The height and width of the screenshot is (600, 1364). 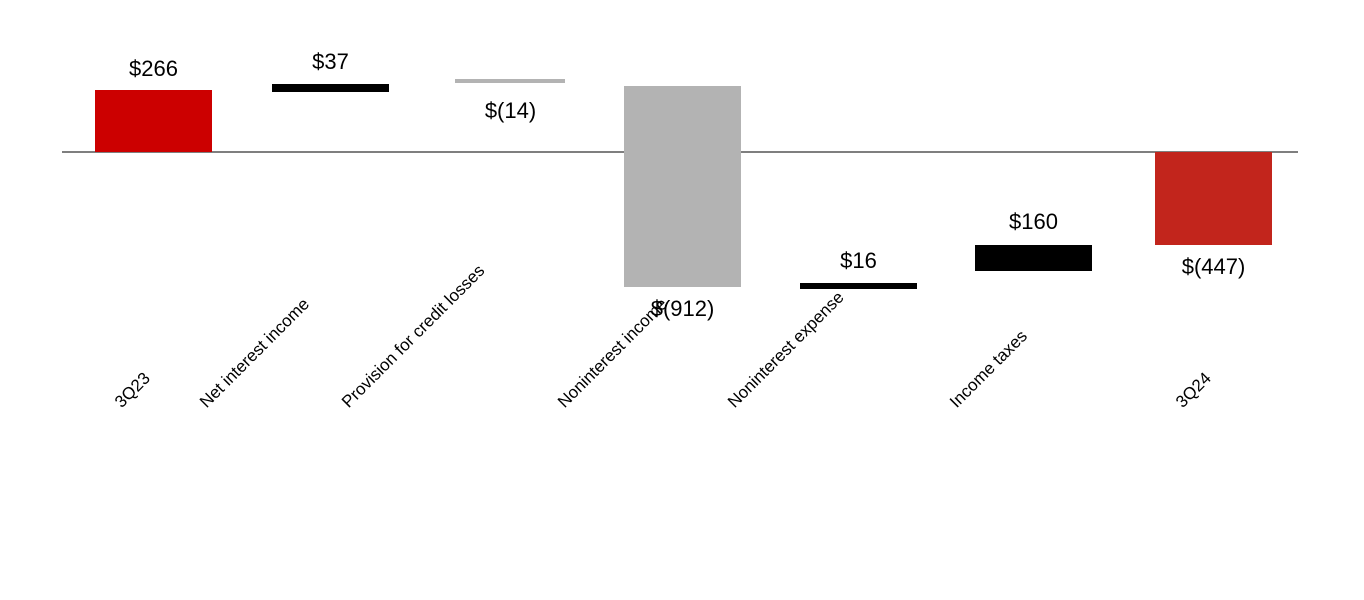 I want to click on bar-value-label-provision-for-credit-losses: $(14), so click(x=510, y=110).